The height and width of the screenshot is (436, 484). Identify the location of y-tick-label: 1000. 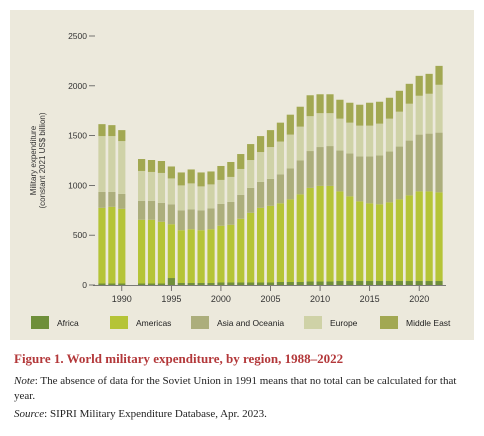
(77, 185).